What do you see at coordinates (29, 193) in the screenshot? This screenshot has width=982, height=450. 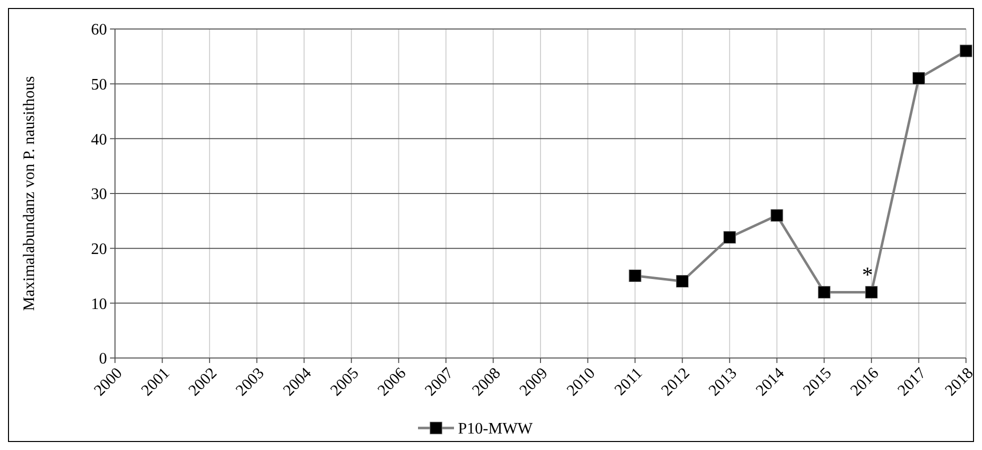 I see `y-axis-title: Maximalabundanz von P. nausithous` at bounding box center [29, 193].